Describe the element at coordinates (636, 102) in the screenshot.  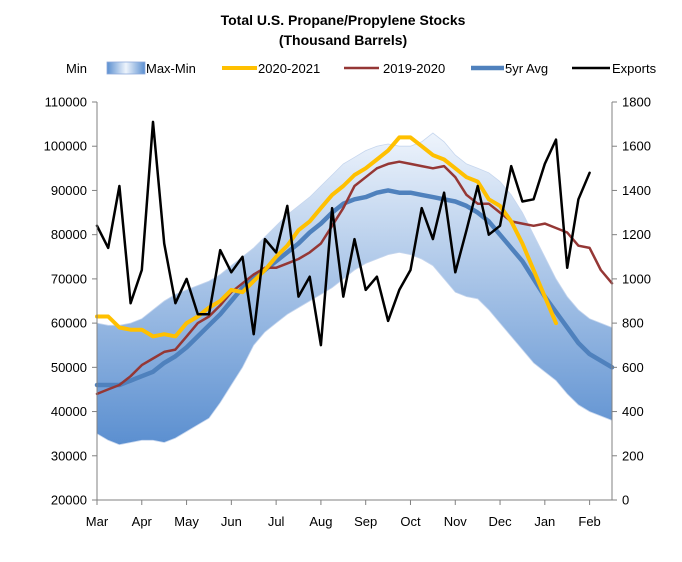
I see `y-right-tick-label: 1800` at that location.